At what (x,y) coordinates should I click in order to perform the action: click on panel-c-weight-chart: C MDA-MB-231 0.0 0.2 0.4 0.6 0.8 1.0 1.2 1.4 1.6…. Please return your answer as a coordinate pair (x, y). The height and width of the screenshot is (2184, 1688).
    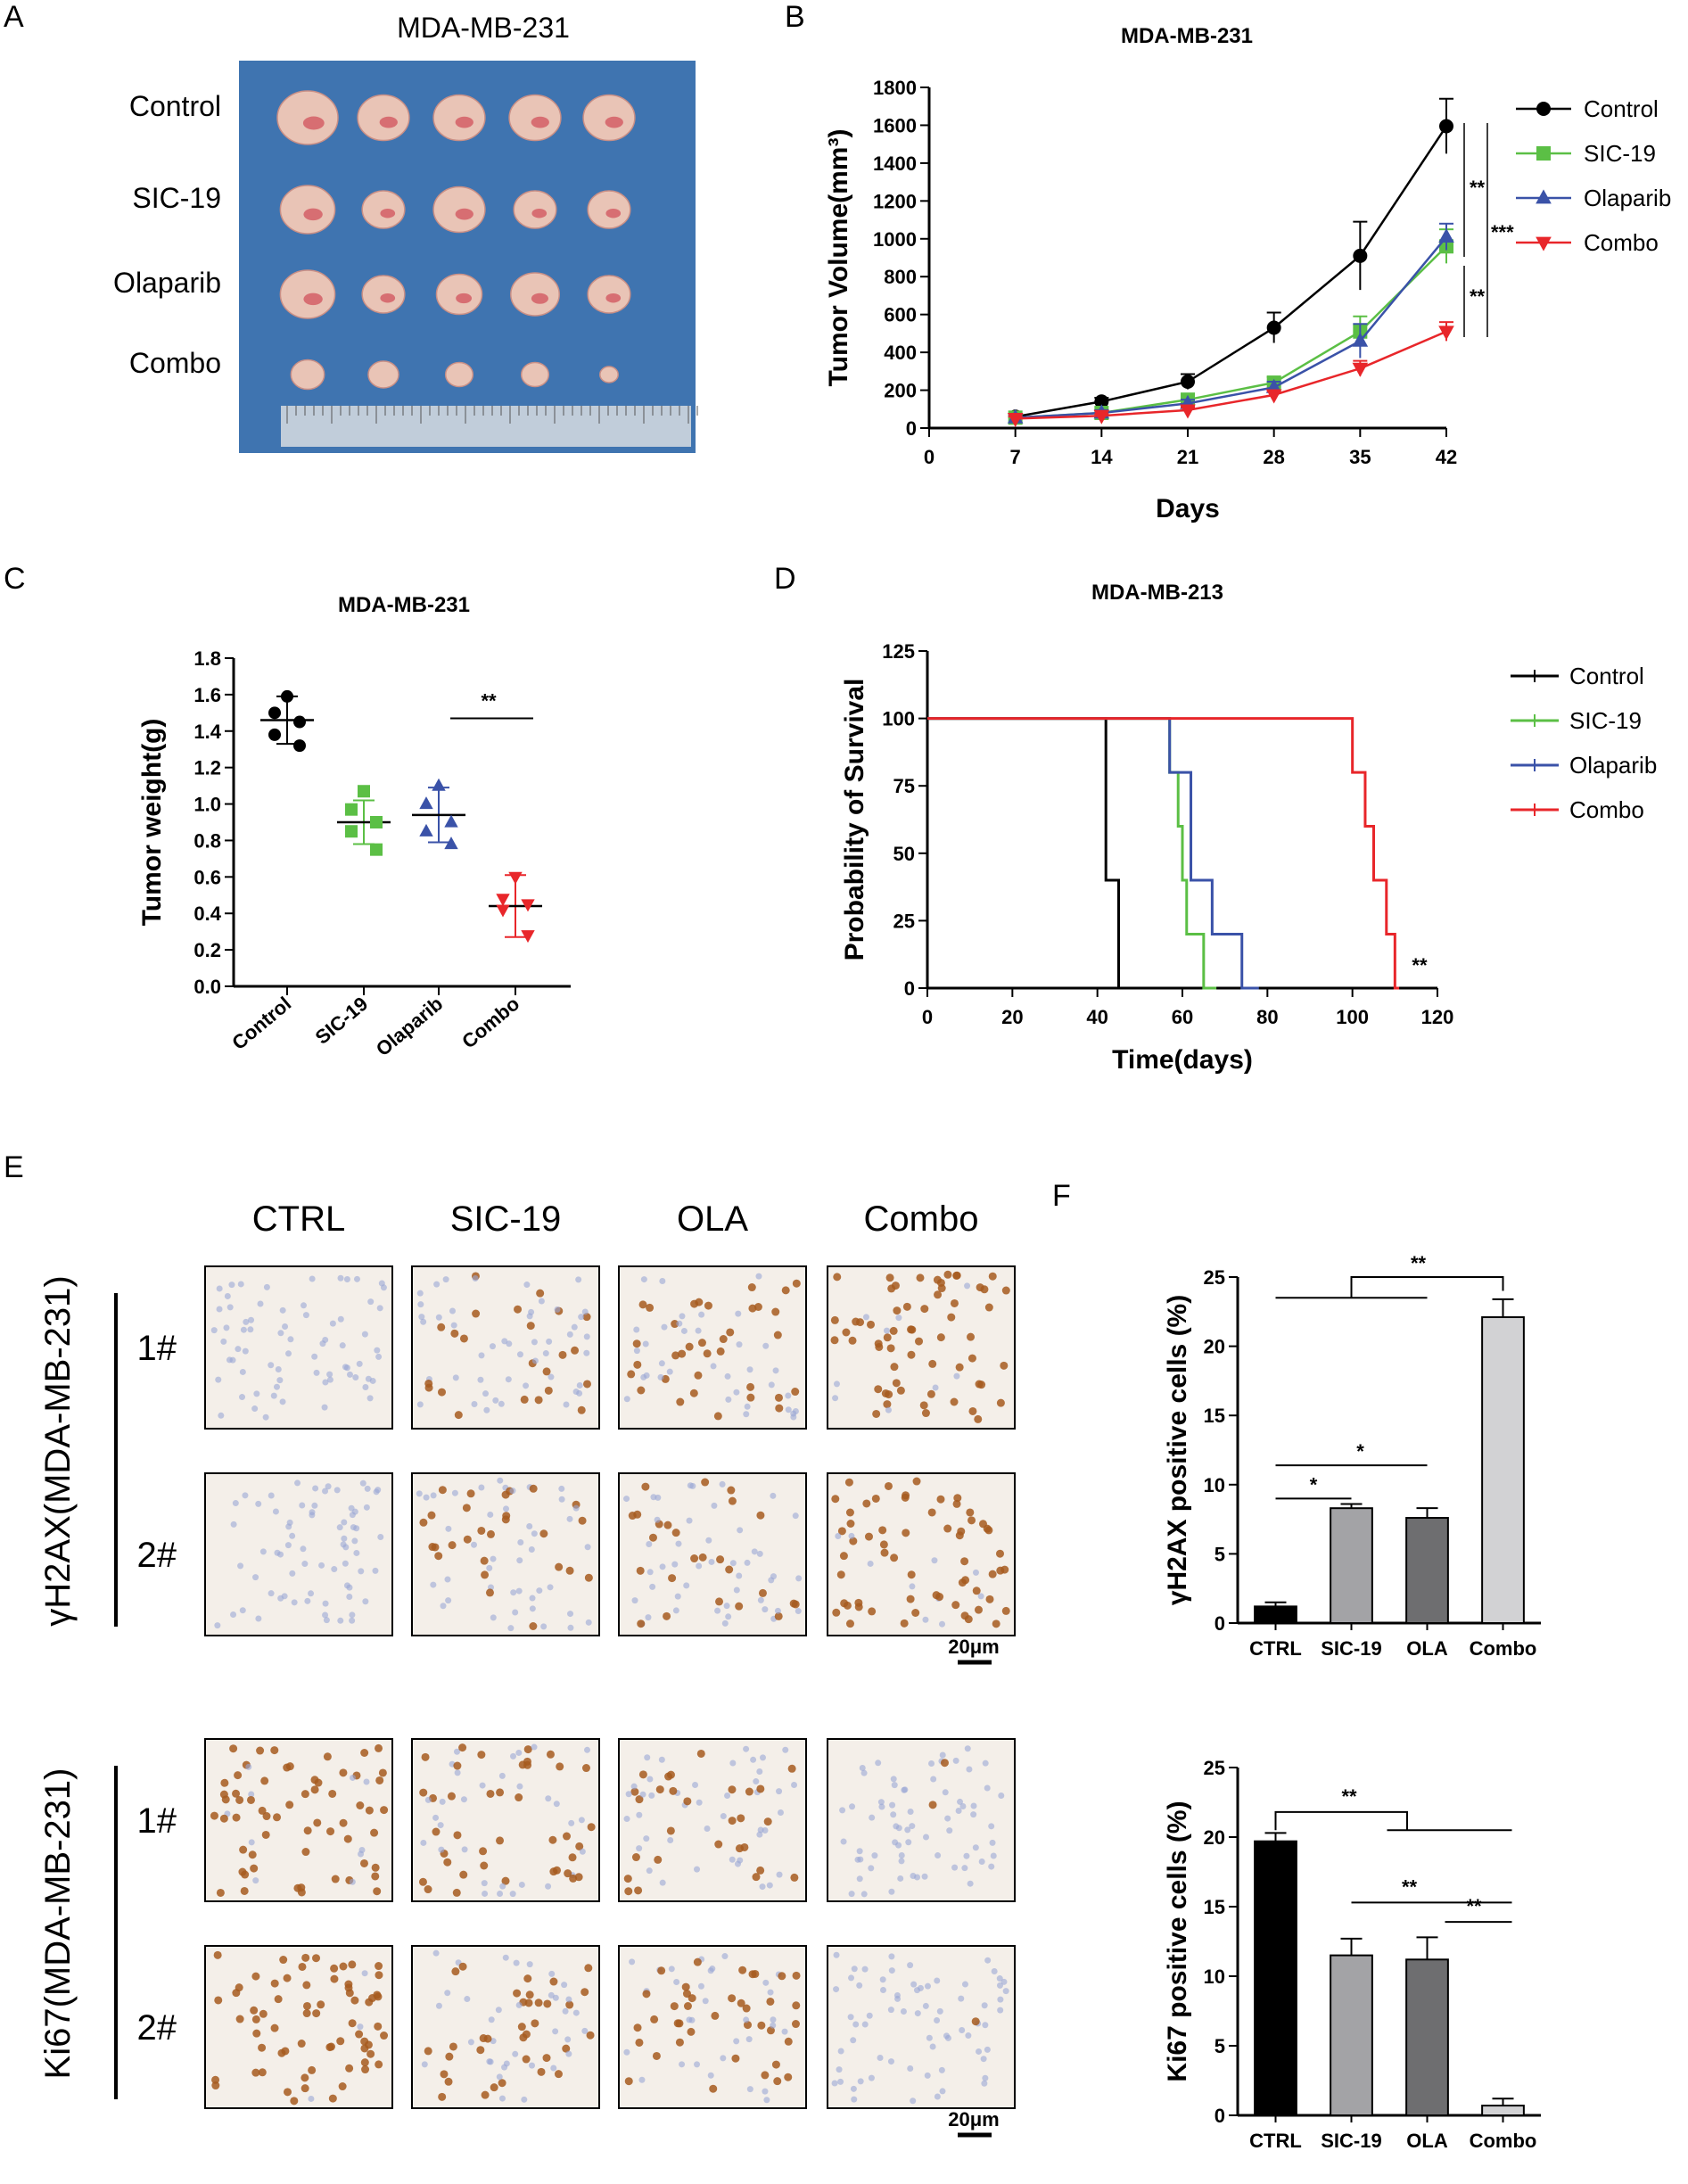
    Looking at the image, I should click on (288, 811).